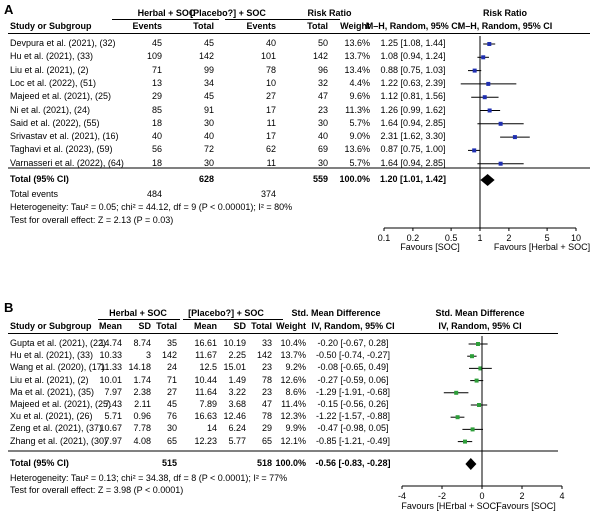 This screenshot has width=600, height=521. I want to click on events1-cell: 109, so click(154, 56).